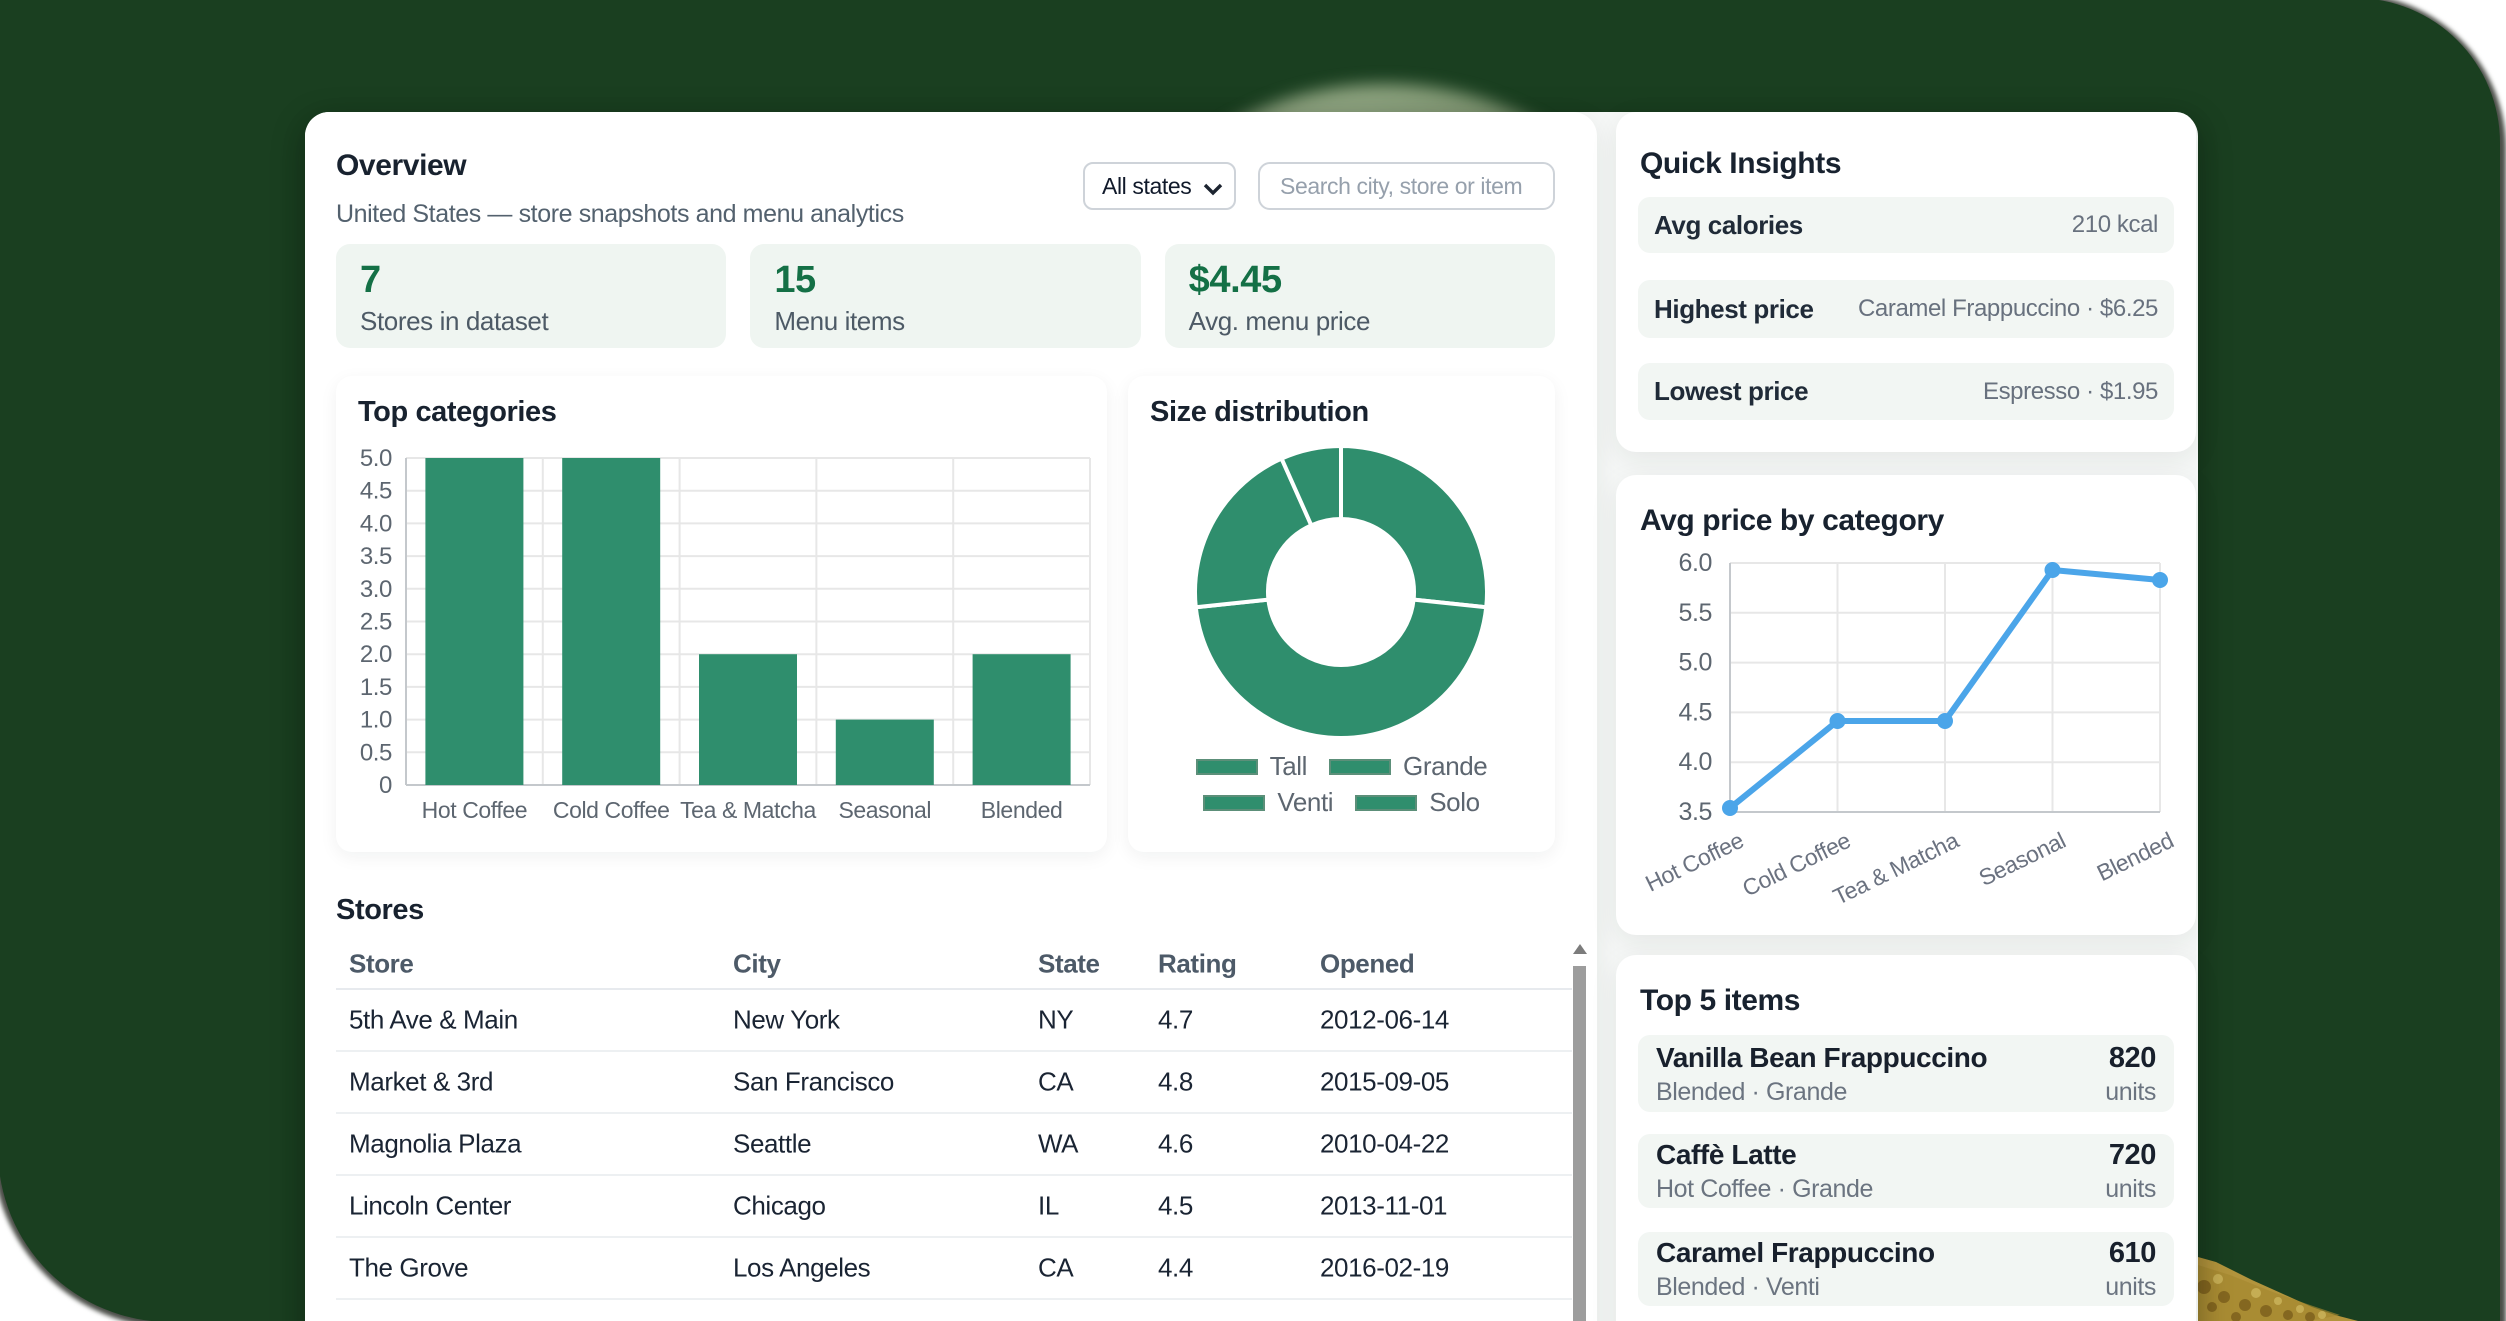 The image size is (2506, 1321). What do you see at coordinates (748, 810) in the screenshot?
I see `svg-text: Tea & Matcha` at bounding box center [748, 810].